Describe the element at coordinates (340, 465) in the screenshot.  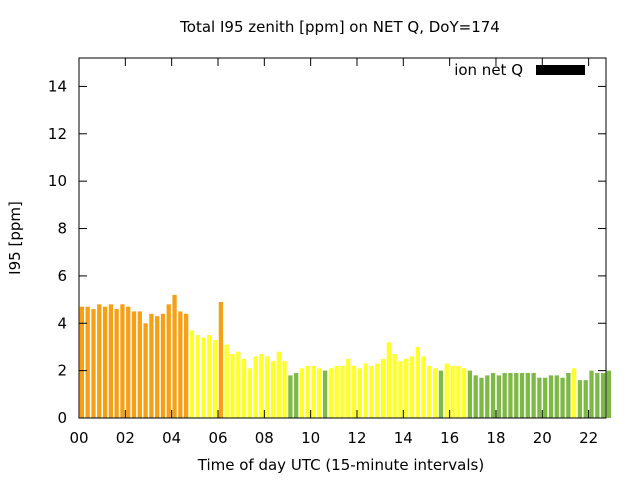
I see `x-axis-label: Time of day UTC (15-minute intervals)` at that location.